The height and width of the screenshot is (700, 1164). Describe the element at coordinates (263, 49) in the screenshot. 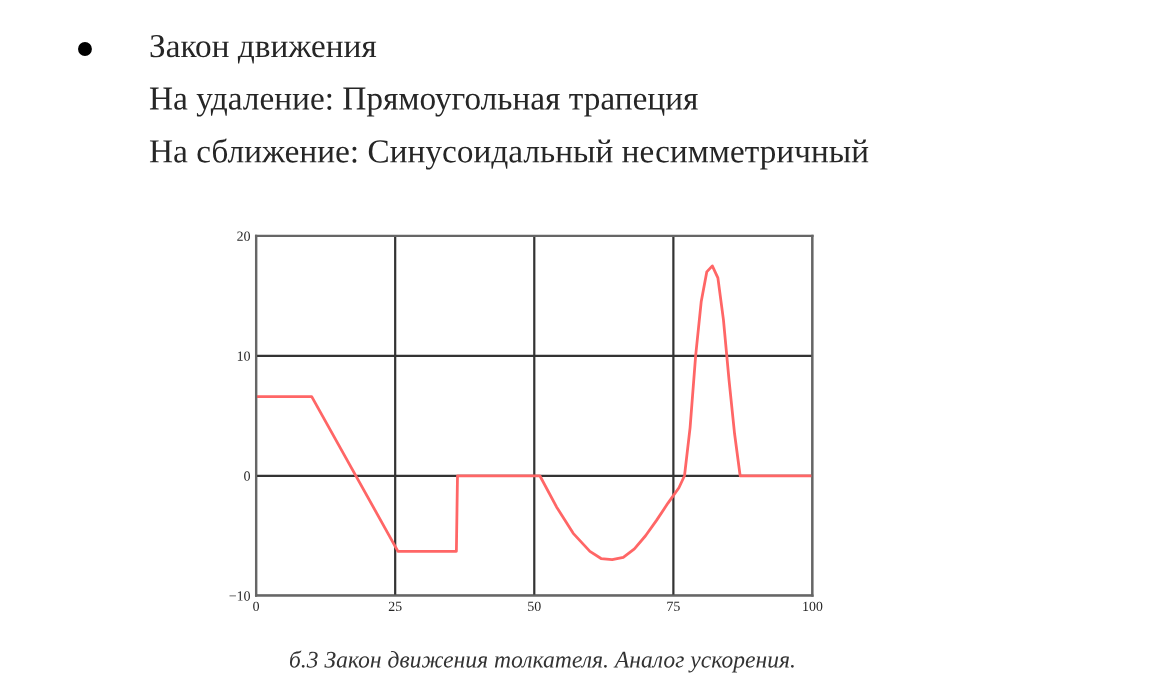

I see `chart-title: Закон движения` at that location.